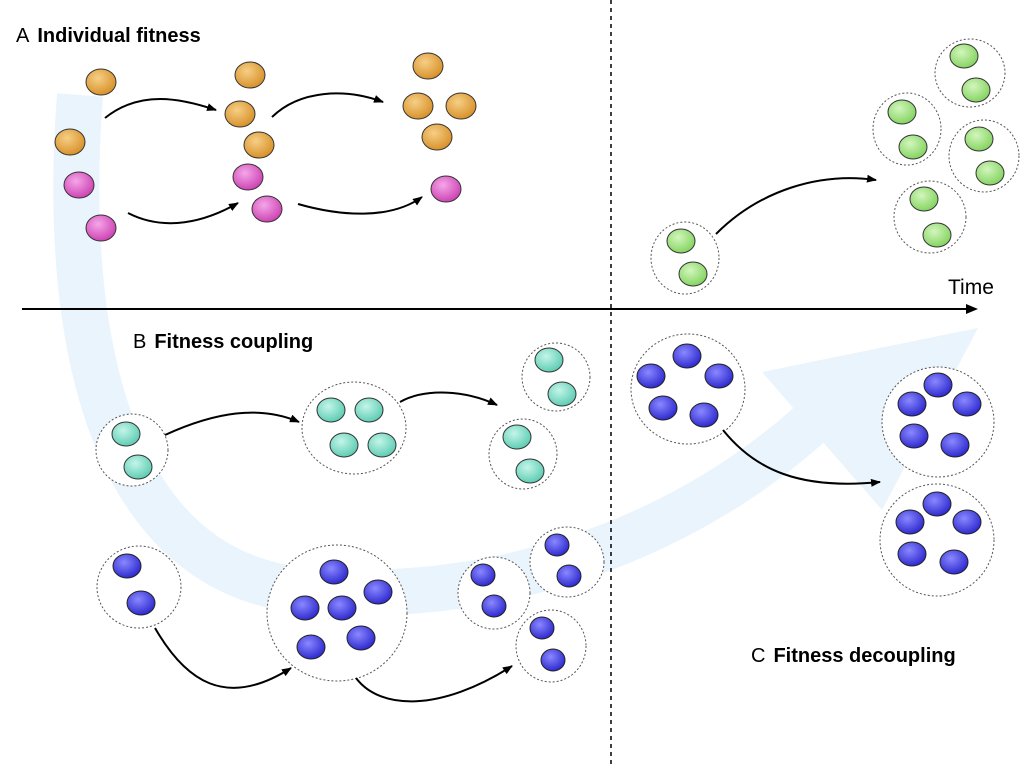 The image size is (1024, 768). Describe the element at coordinates (23, 36) in the screenshot. I see `panel-a-letter: A` at that location.